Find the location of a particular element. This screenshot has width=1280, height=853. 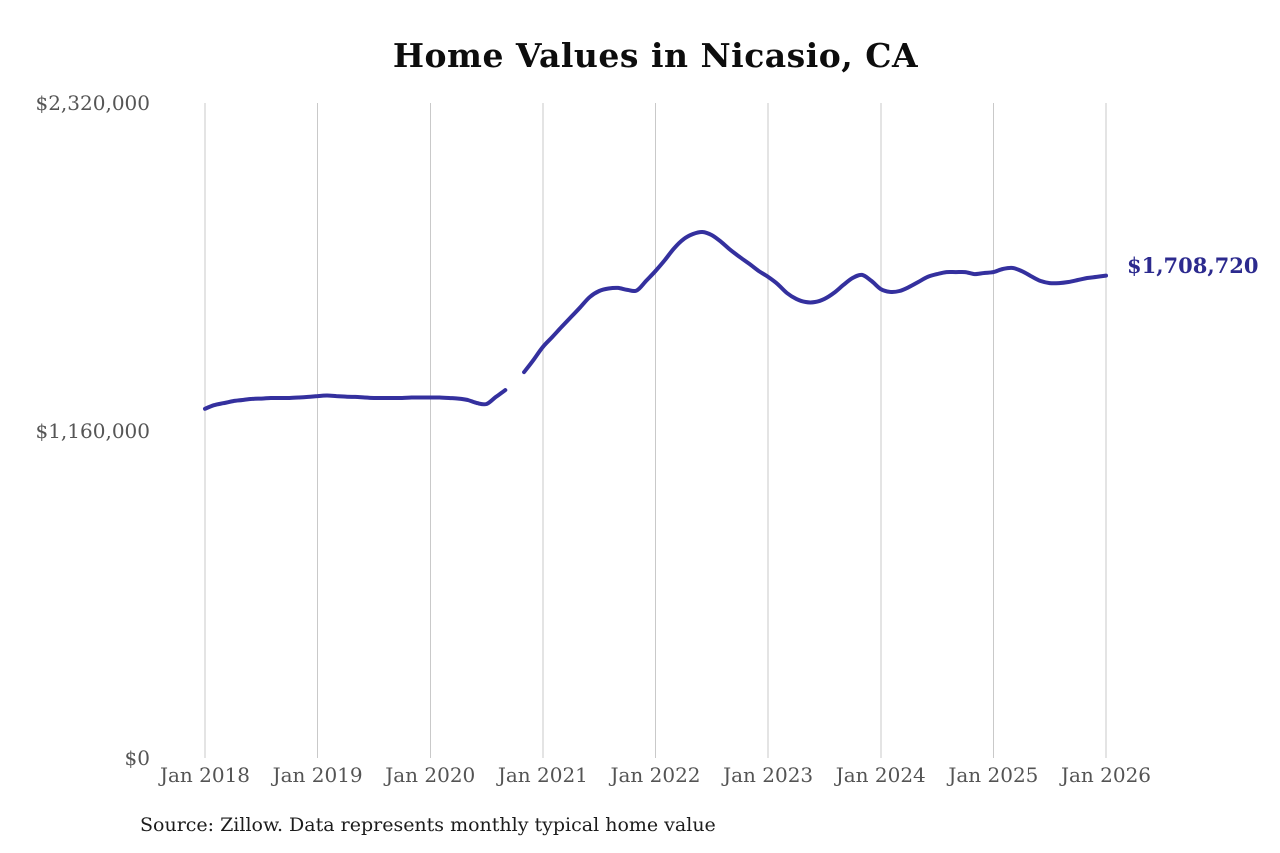

x-axis-tick-label: Jan 2020 is located at coordinates (430, 775).